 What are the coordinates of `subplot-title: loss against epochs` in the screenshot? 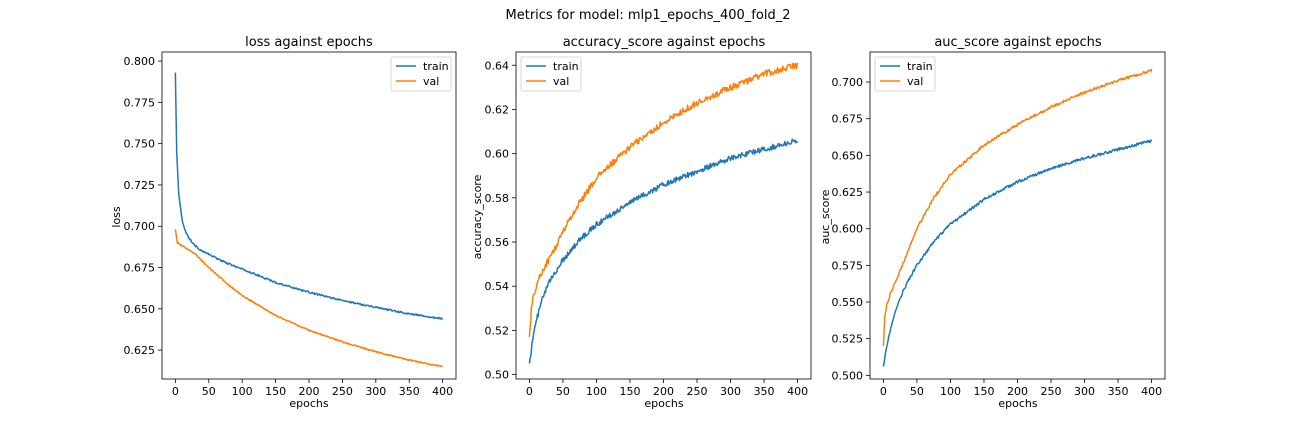 It's located at (309, 42).